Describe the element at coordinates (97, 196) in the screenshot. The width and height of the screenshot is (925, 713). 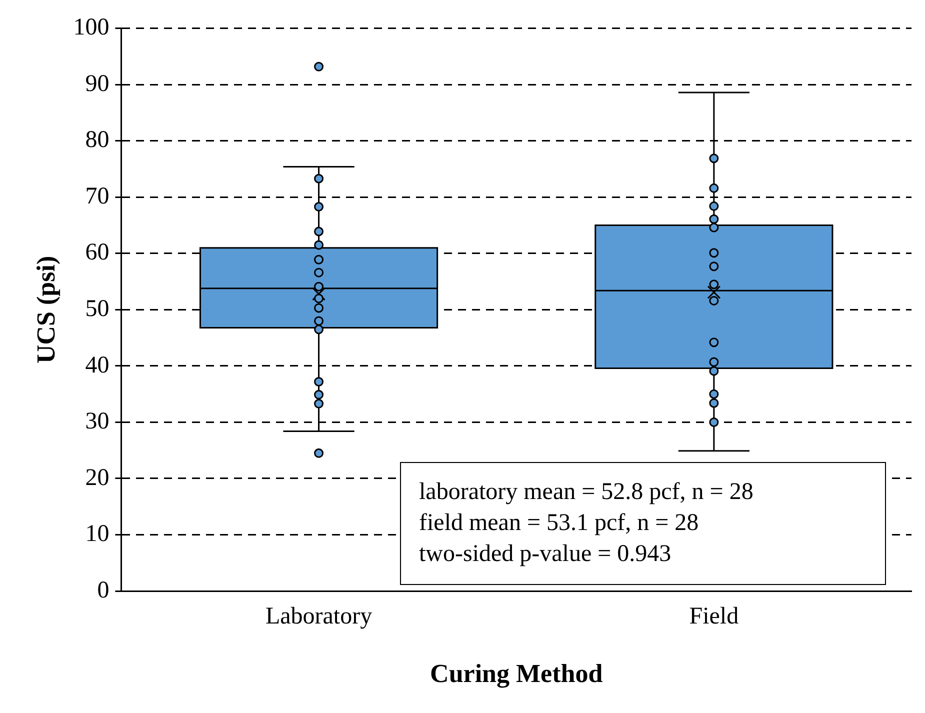
I see `y-tick-label: 70` at that location.